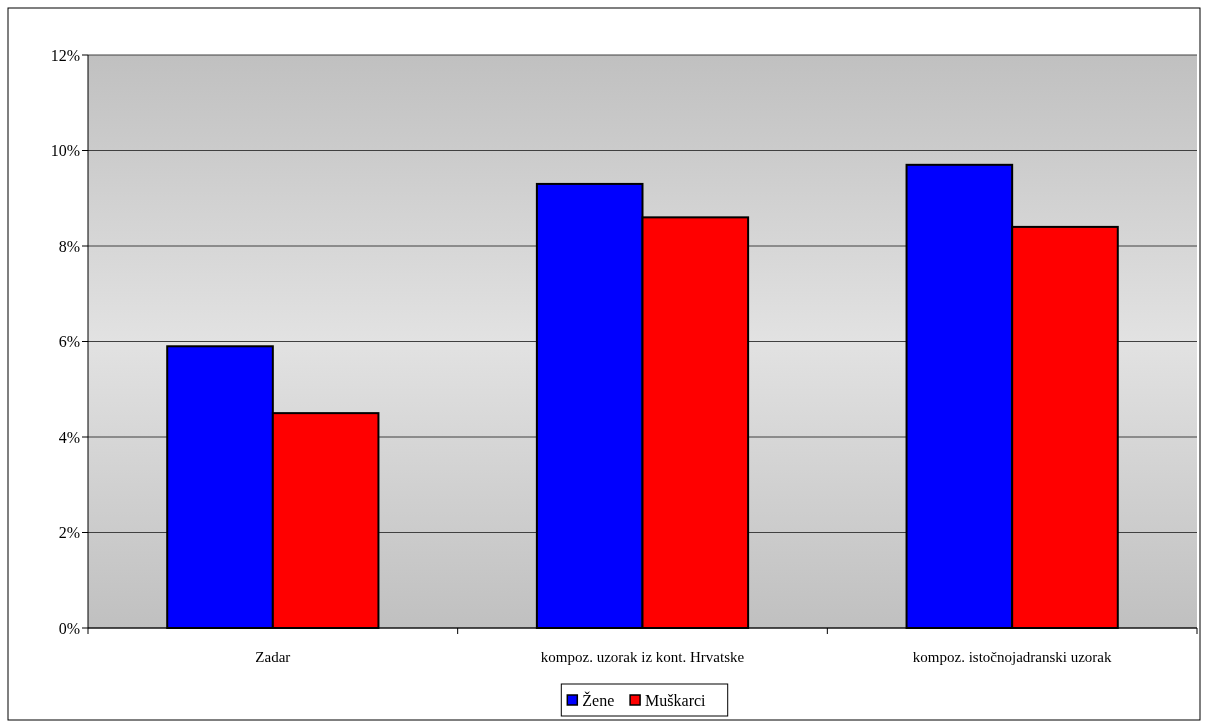  I want to click on y-tick-label: 4%, so click(69, 437).